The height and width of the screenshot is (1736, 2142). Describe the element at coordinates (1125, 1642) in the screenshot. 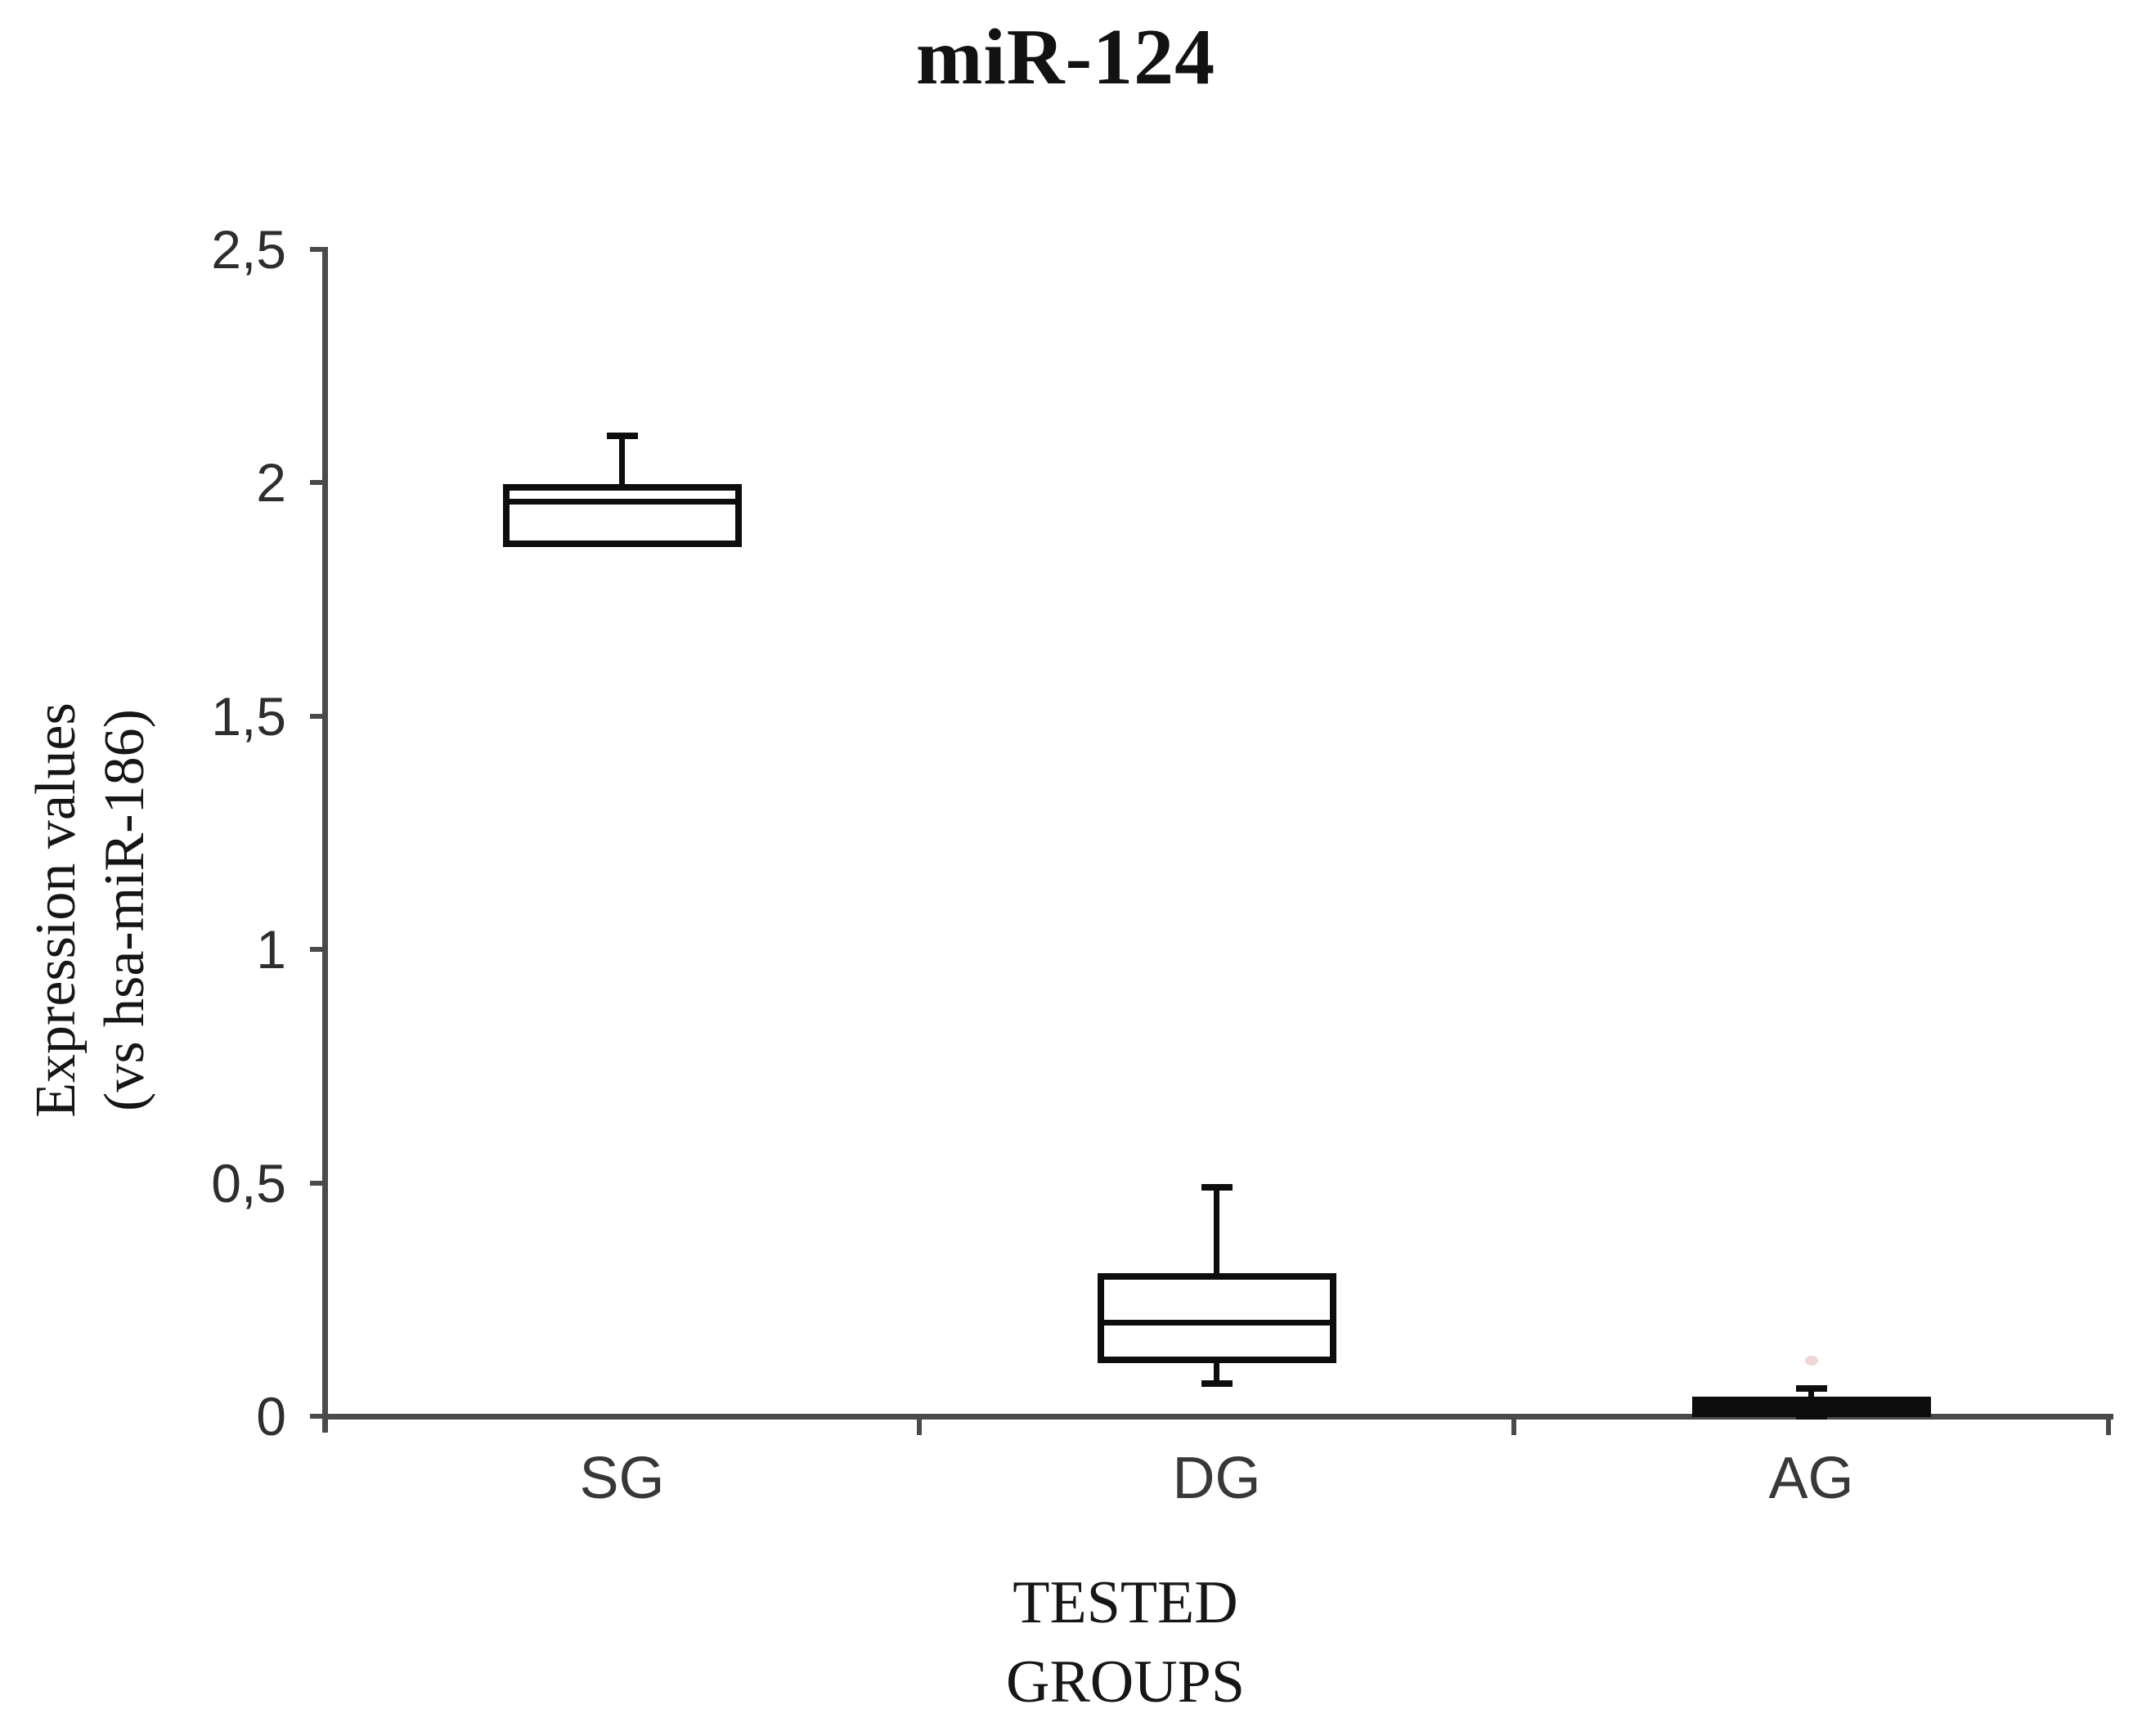

I see `x-axis-title: TESTED GROUPS` at that location.